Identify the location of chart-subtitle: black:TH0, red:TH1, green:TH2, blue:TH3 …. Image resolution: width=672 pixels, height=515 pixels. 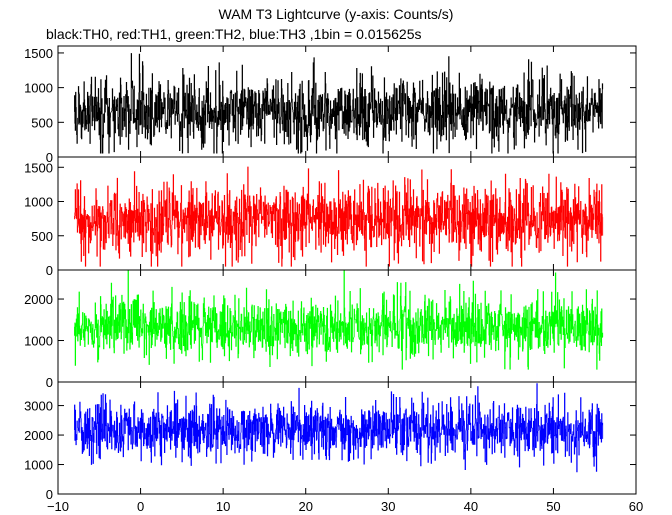
(234, 34).